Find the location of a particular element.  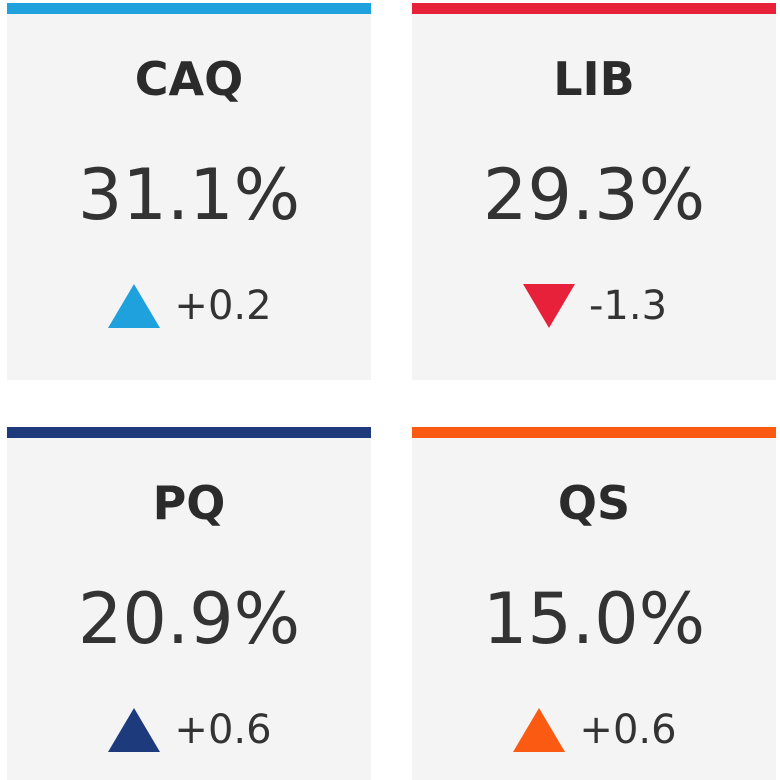

party-name: LIB is located at coordinates (594, 79).